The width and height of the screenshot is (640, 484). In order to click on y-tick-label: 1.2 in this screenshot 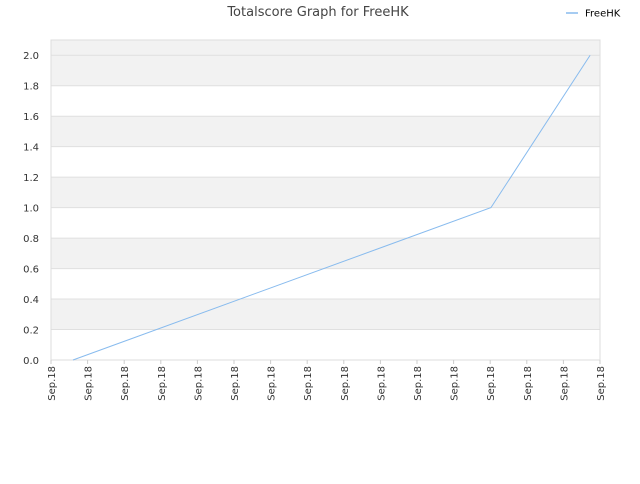, I will do `click(31, 178)`.